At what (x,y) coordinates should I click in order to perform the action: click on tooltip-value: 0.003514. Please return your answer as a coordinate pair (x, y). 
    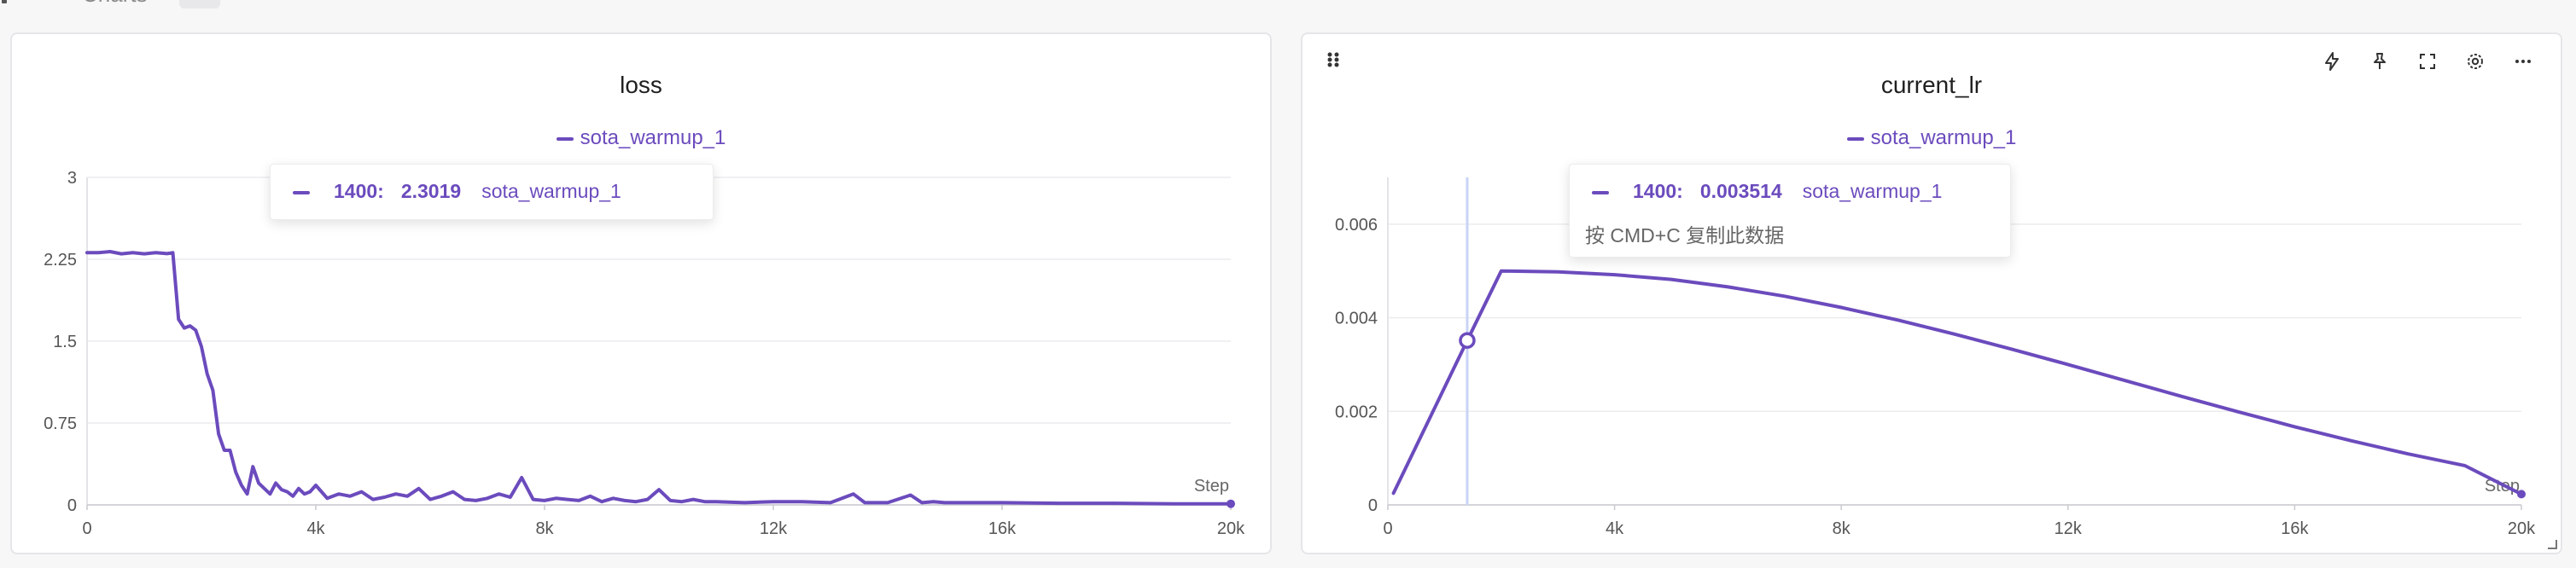
    Looking at the image, I should click on (1740, 191).